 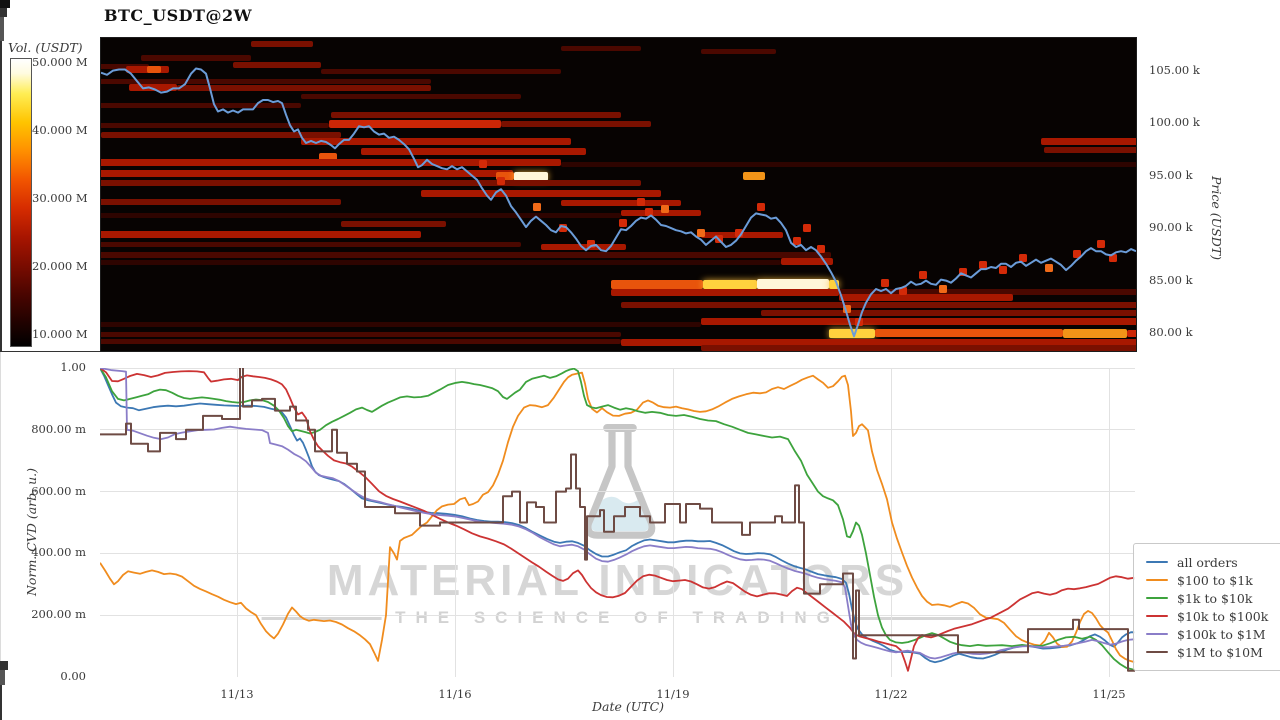 What do you see at coordinates (628, 706) in the screenshot?
I see `x-axis-label: Date (UTC)` at bounding box center [628, 706].